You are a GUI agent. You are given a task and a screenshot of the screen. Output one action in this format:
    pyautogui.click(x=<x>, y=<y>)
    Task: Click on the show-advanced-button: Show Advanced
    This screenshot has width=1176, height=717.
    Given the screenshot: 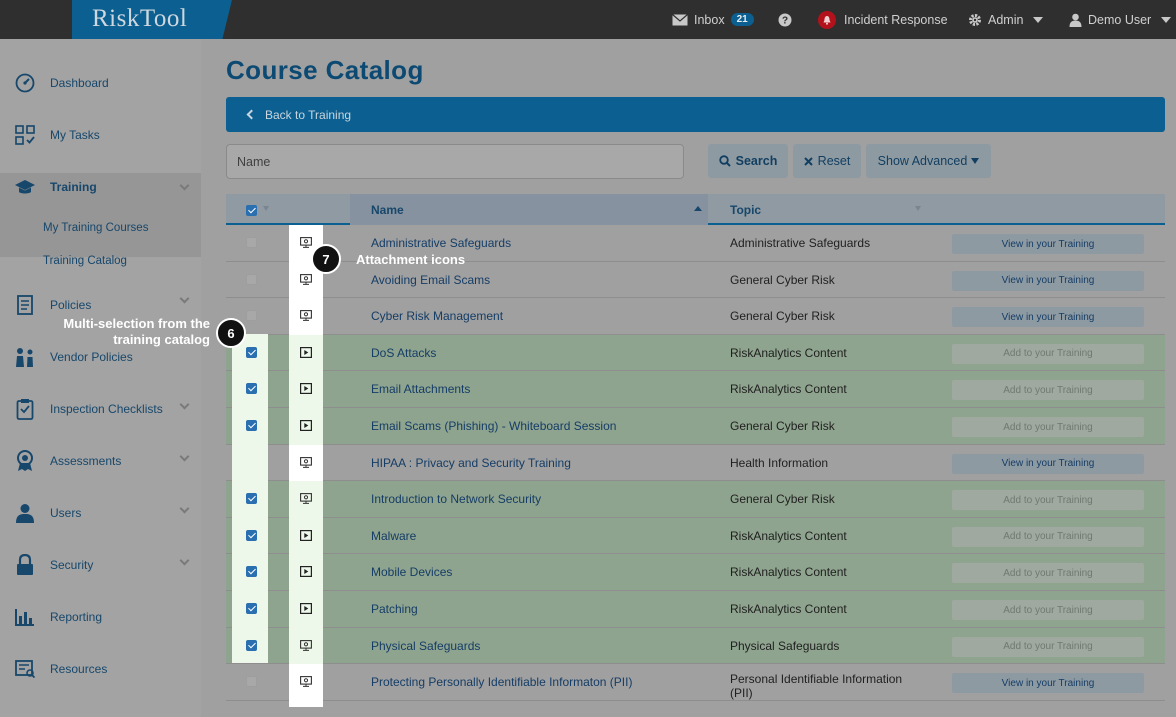 What is the action you would take?
    pyautogui.click(x=928, y=161)
    